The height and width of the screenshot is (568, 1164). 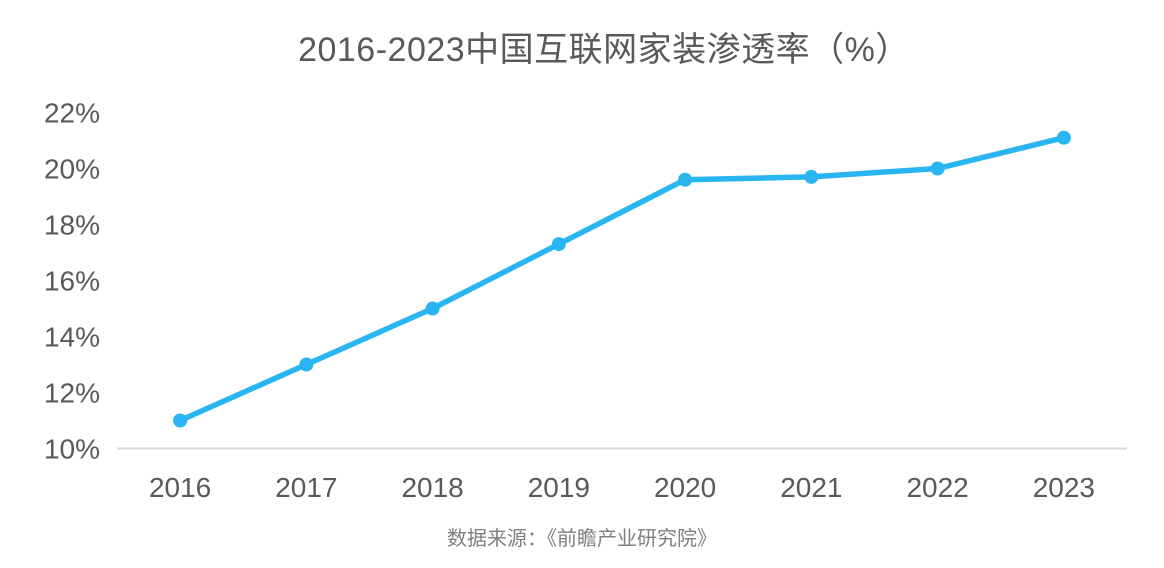 What do you see at coordinates (72, 225) in the screenshot?
I see `y-tick-label: 18%` at bounding box center [72, 225].